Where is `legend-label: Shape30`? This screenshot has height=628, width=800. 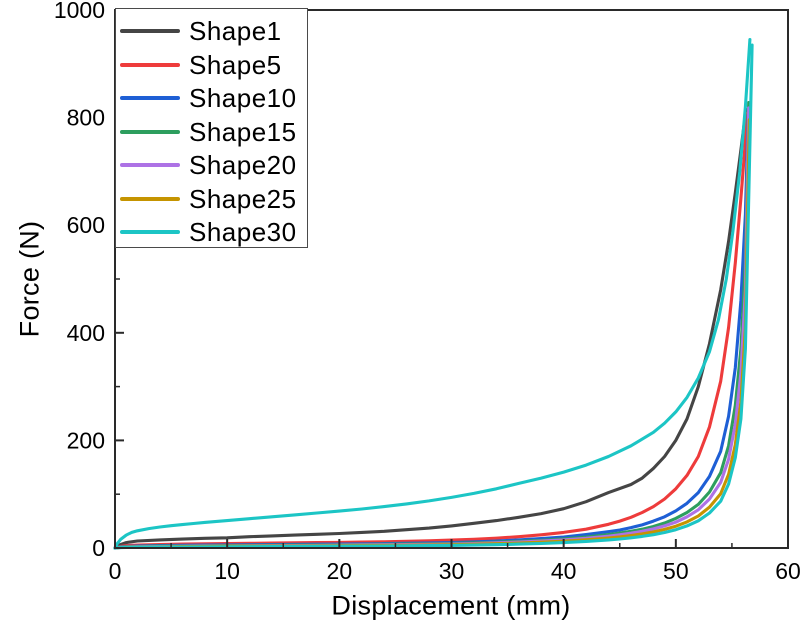 legend-label: Shape30 is located at coordinates (243, 232).